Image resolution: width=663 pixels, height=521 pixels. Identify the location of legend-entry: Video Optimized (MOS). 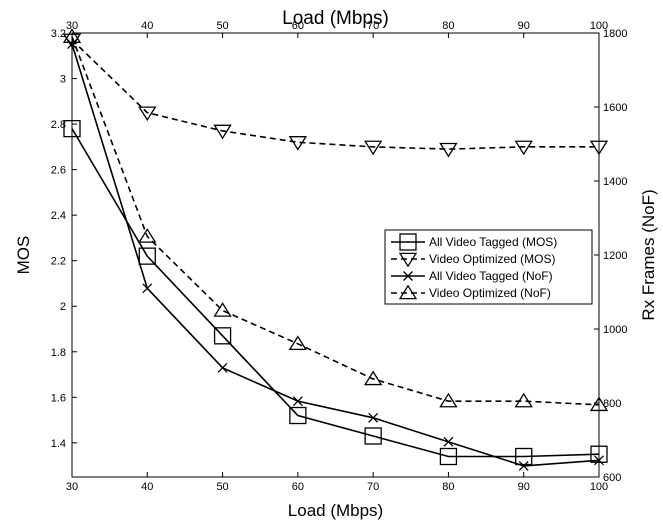
(473, 260).